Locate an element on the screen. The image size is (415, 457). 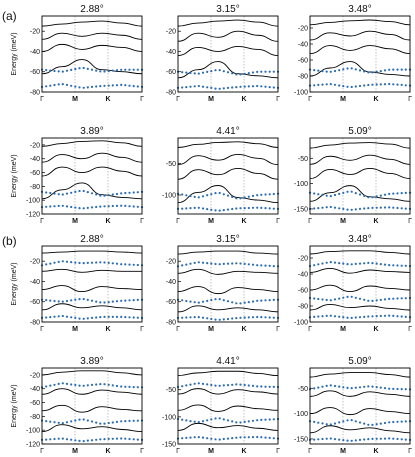
y-tick-label: -80 is located at coordinates (35, 323).